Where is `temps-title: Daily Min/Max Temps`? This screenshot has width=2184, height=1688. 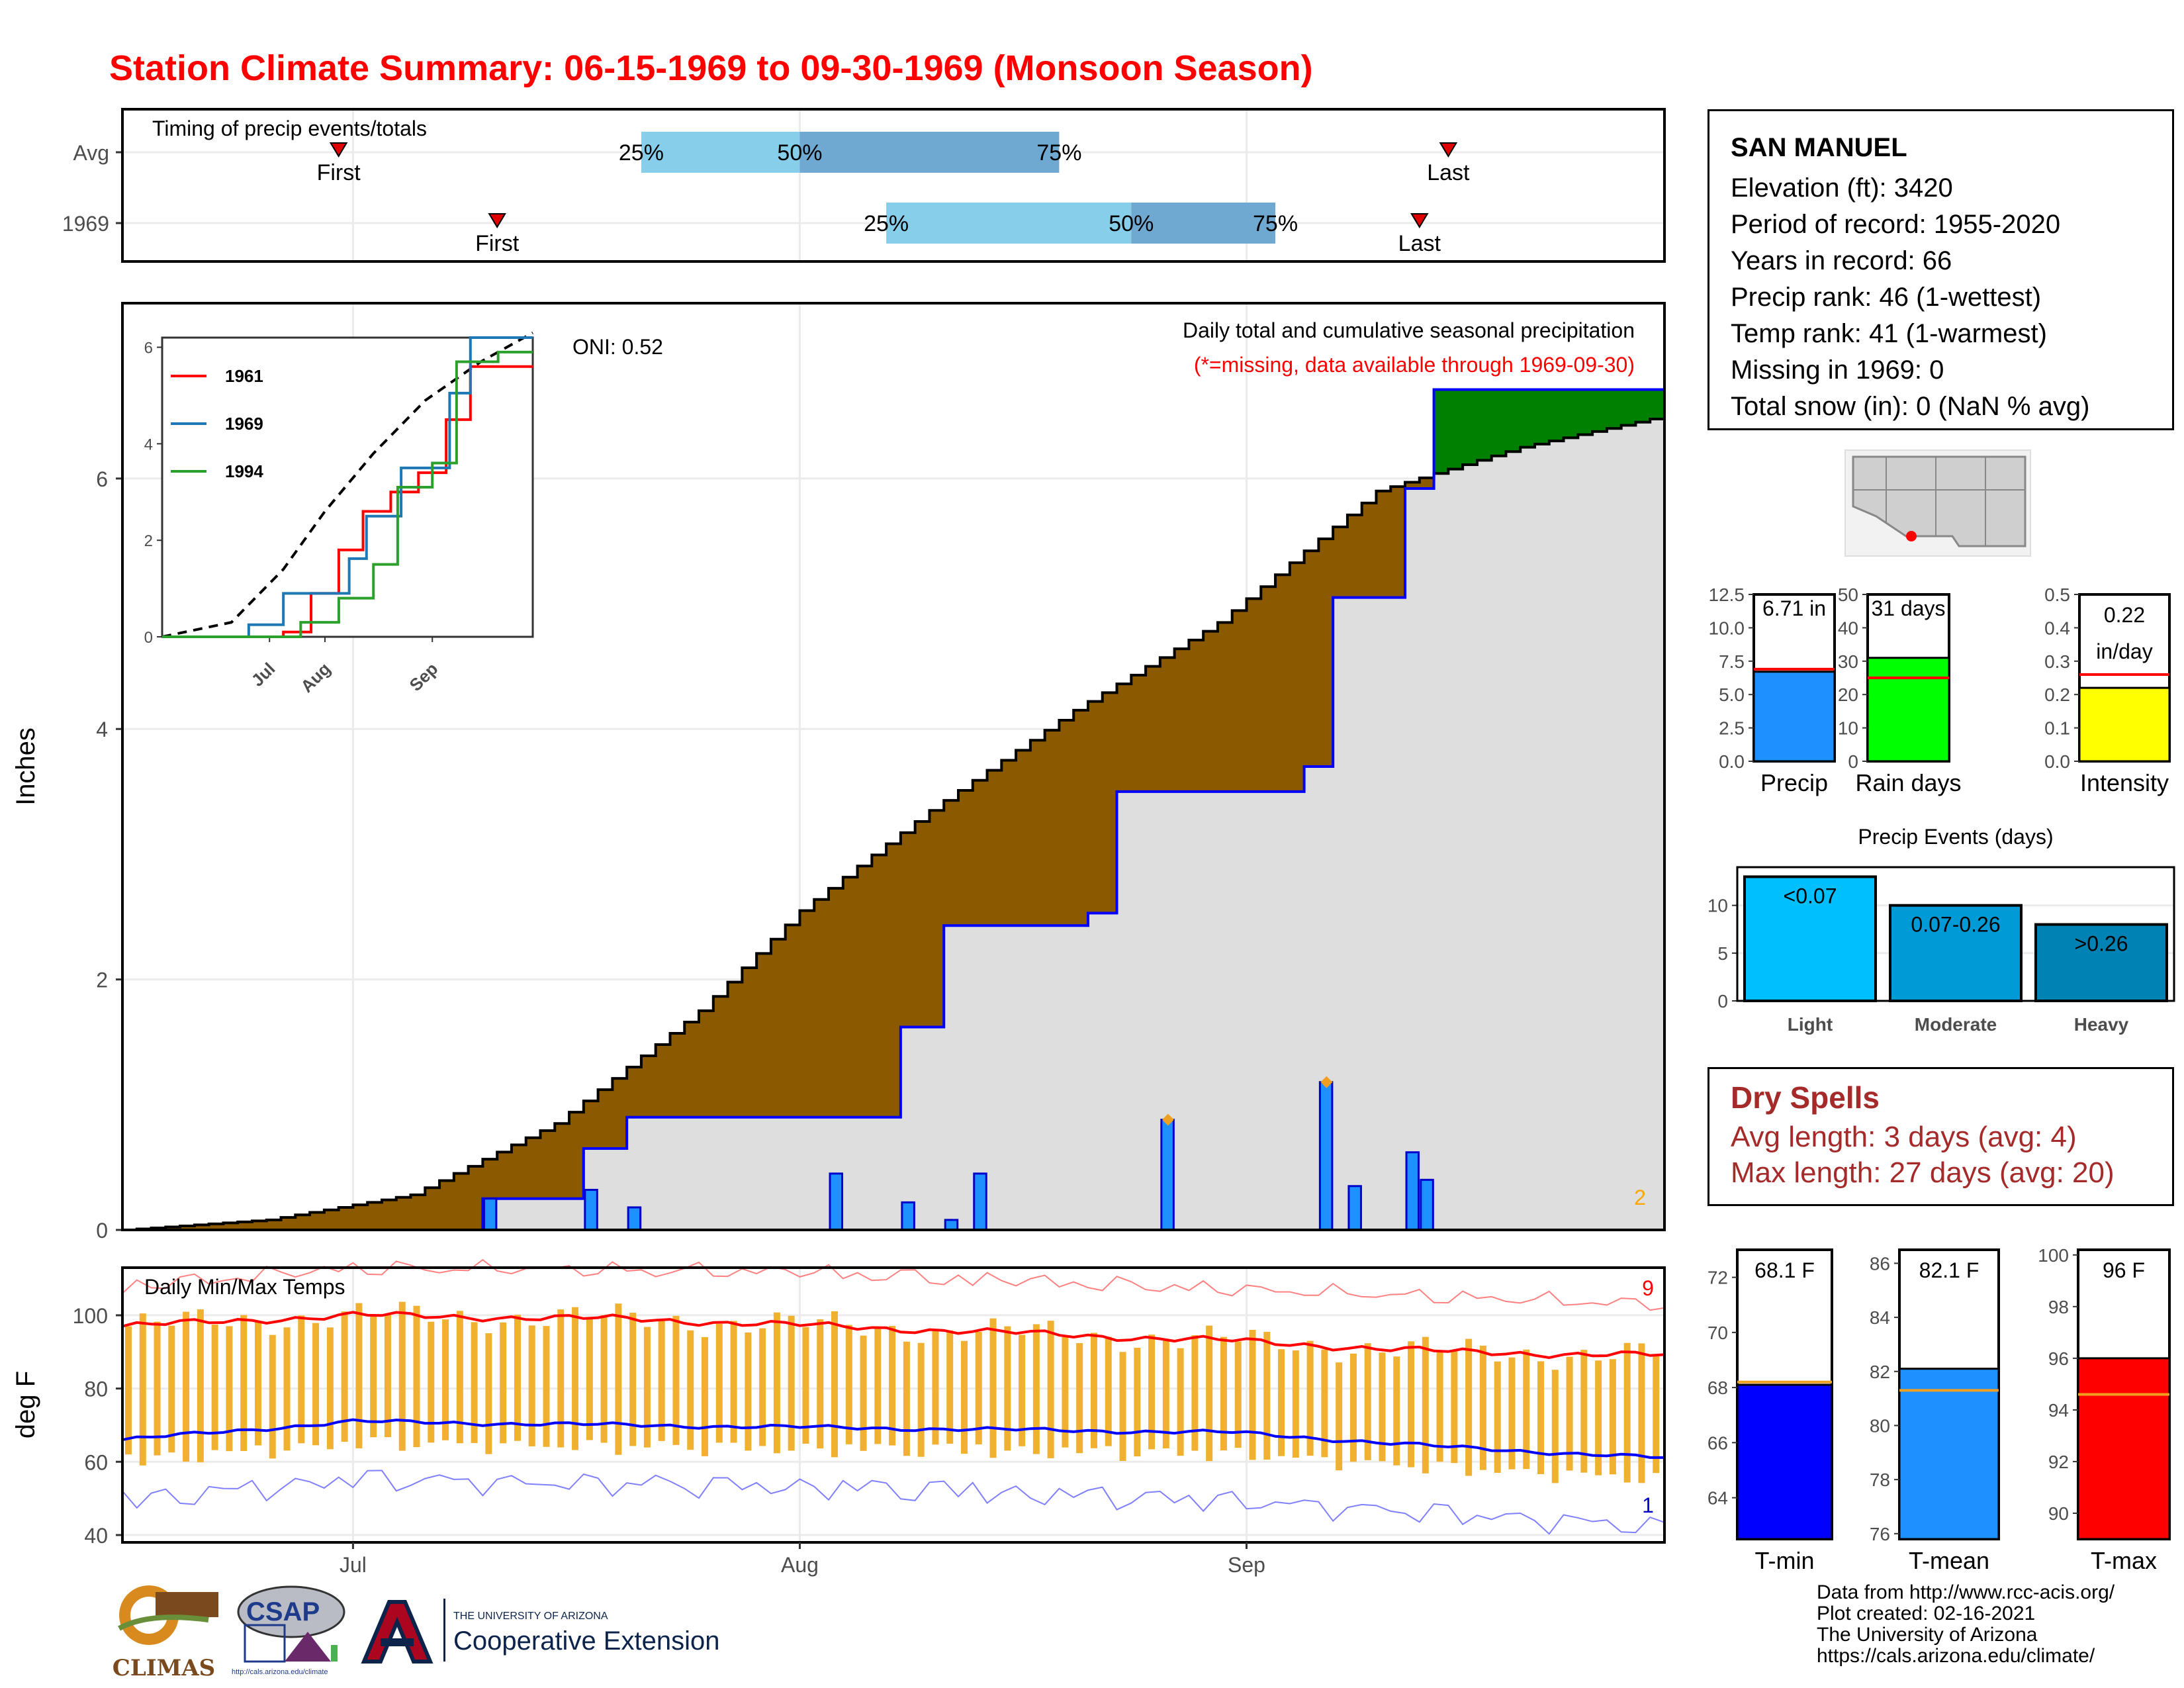 temps-title: Daily Min/Max Temps is located at coordinates (245, 1287).